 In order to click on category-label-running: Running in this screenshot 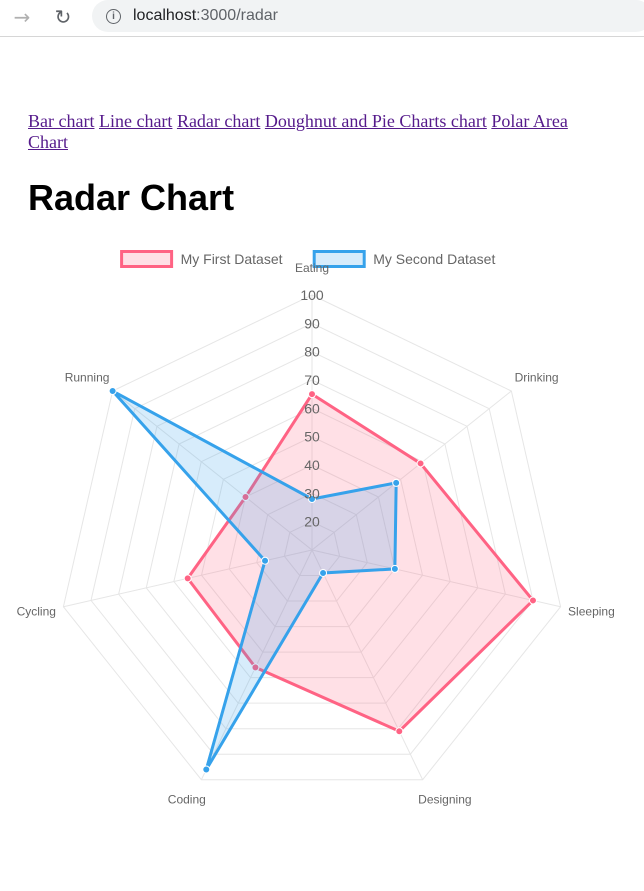, I will do `click(87, 377)`.